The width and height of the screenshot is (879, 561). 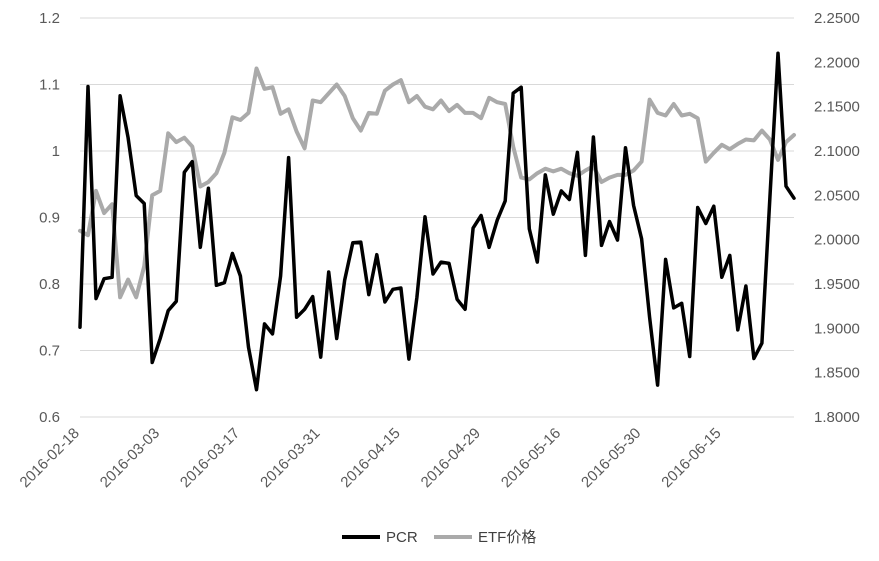 I want to click on y-tick-label-left: 0.9, so click(x=49, y=218).